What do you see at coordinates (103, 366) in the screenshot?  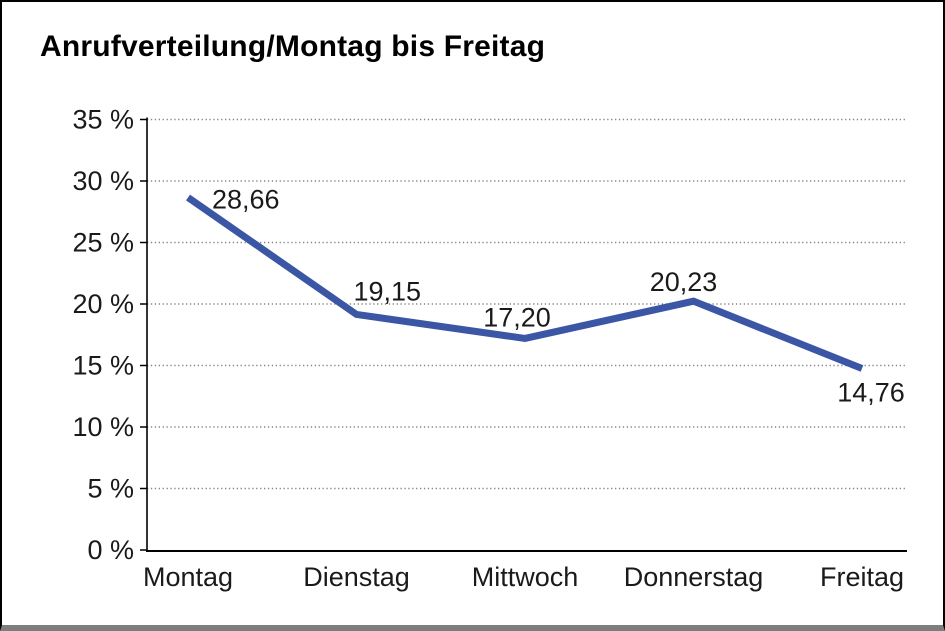 I see `y-axis-tick-label: 15 %` at bounding box center [103, 366].